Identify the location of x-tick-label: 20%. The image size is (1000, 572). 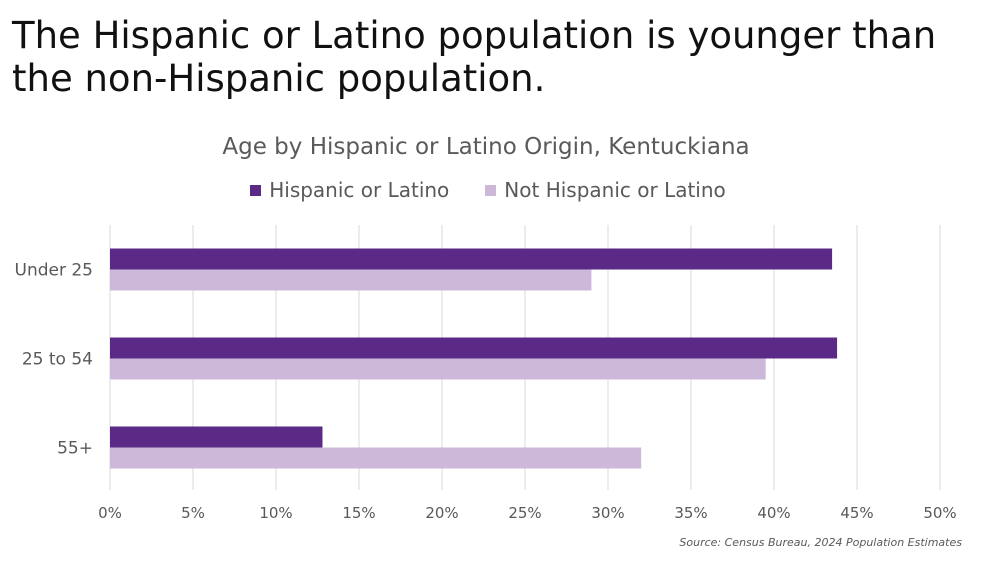
(441, 513).